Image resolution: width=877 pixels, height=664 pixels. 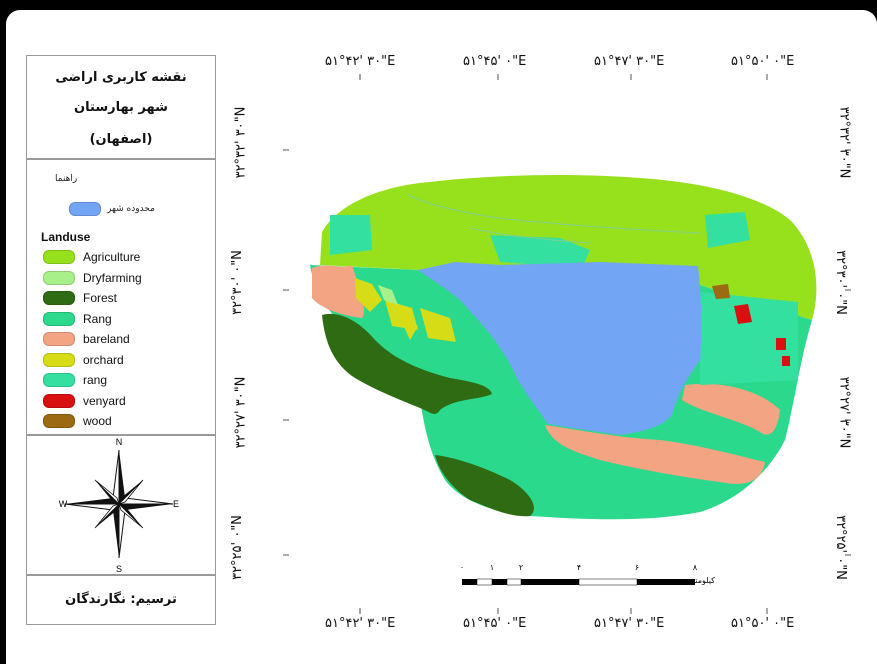 I want to click on dryfarming-region, so click(x=388, y=295).